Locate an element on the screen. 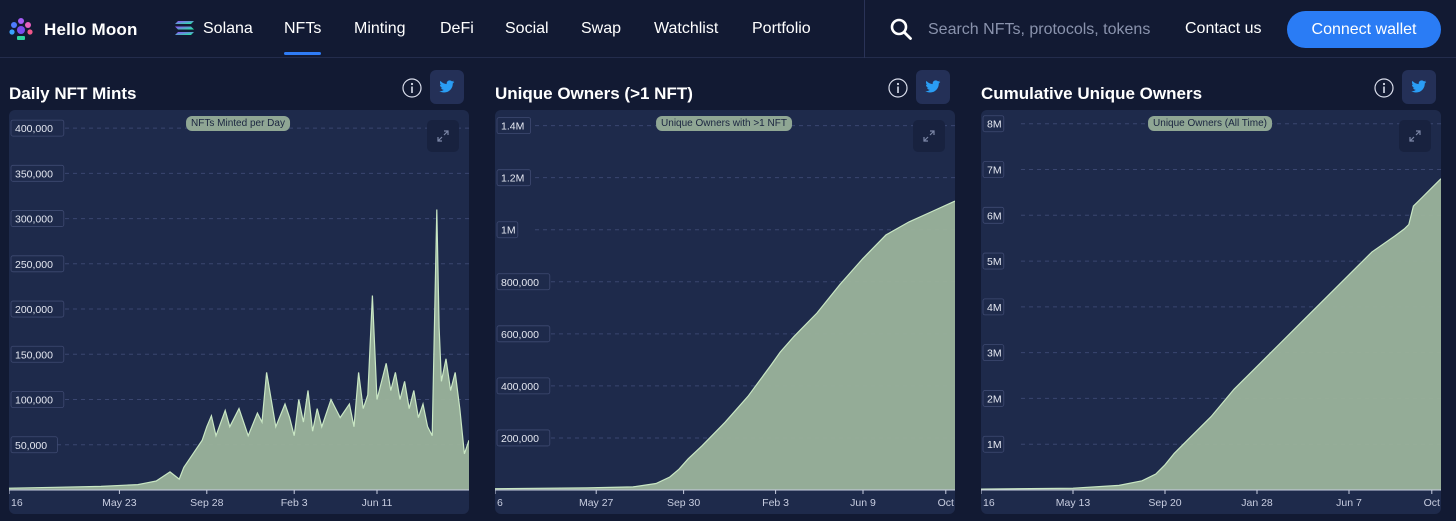 The image size is (1456, 521). y-tick-label: 6M is located at coordinates (994, 216).